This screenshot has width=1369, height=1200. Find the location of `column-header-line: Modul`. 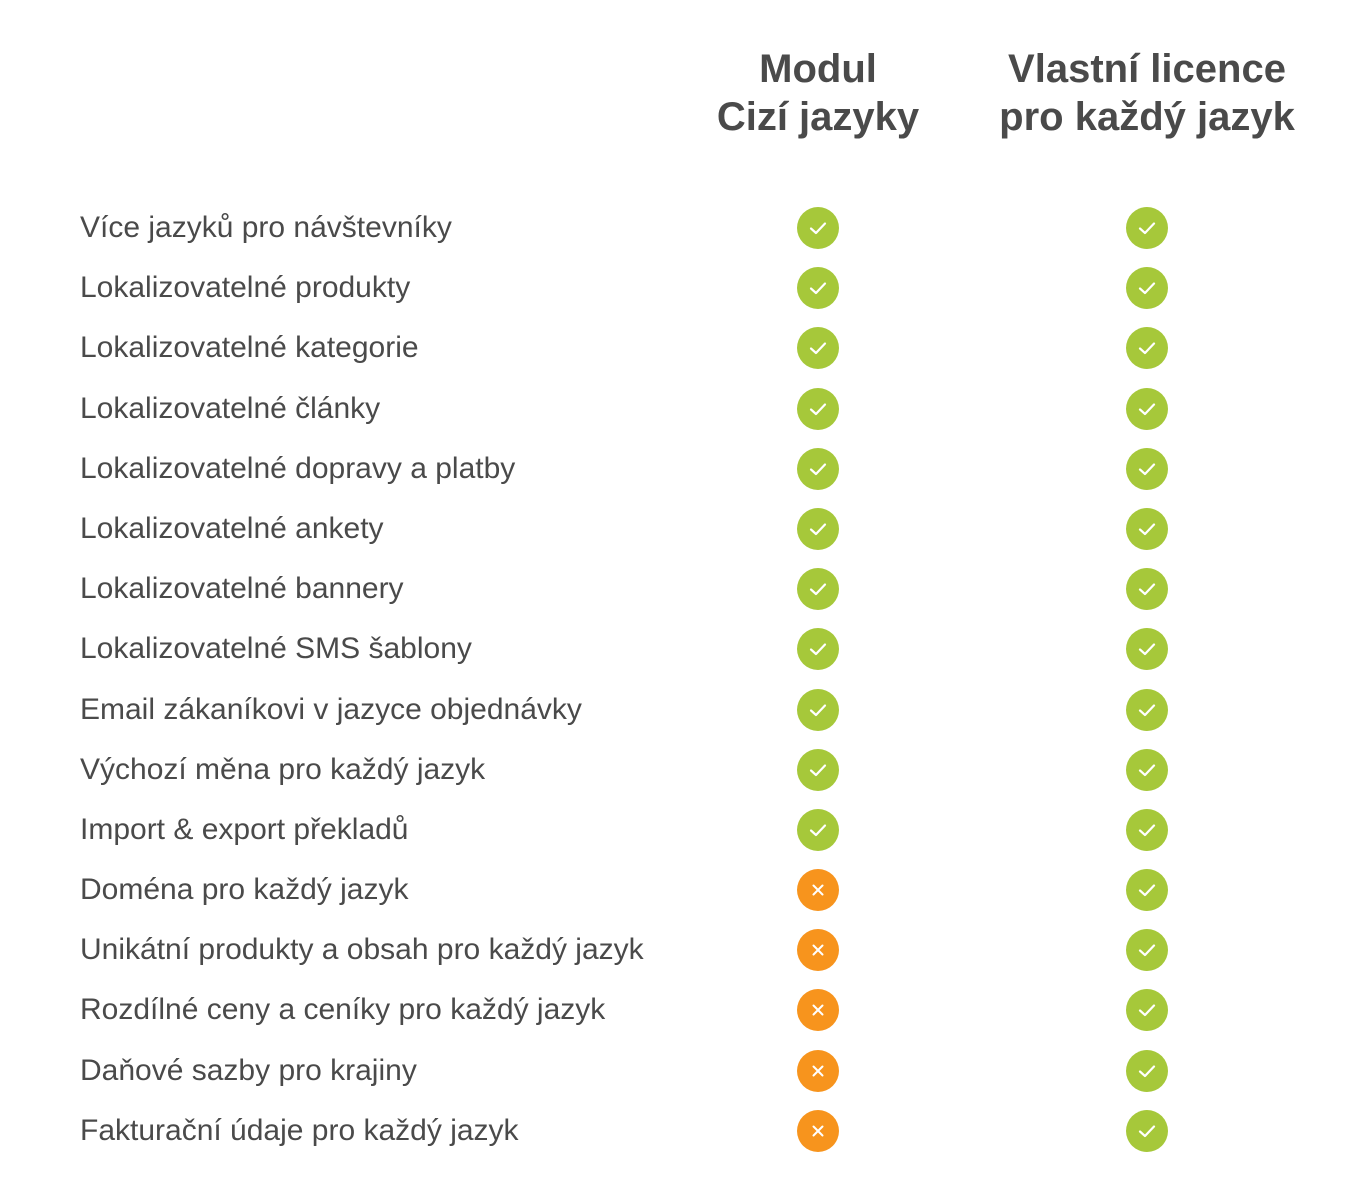

column-header-line: Modul is located at coordinates (818, 69).